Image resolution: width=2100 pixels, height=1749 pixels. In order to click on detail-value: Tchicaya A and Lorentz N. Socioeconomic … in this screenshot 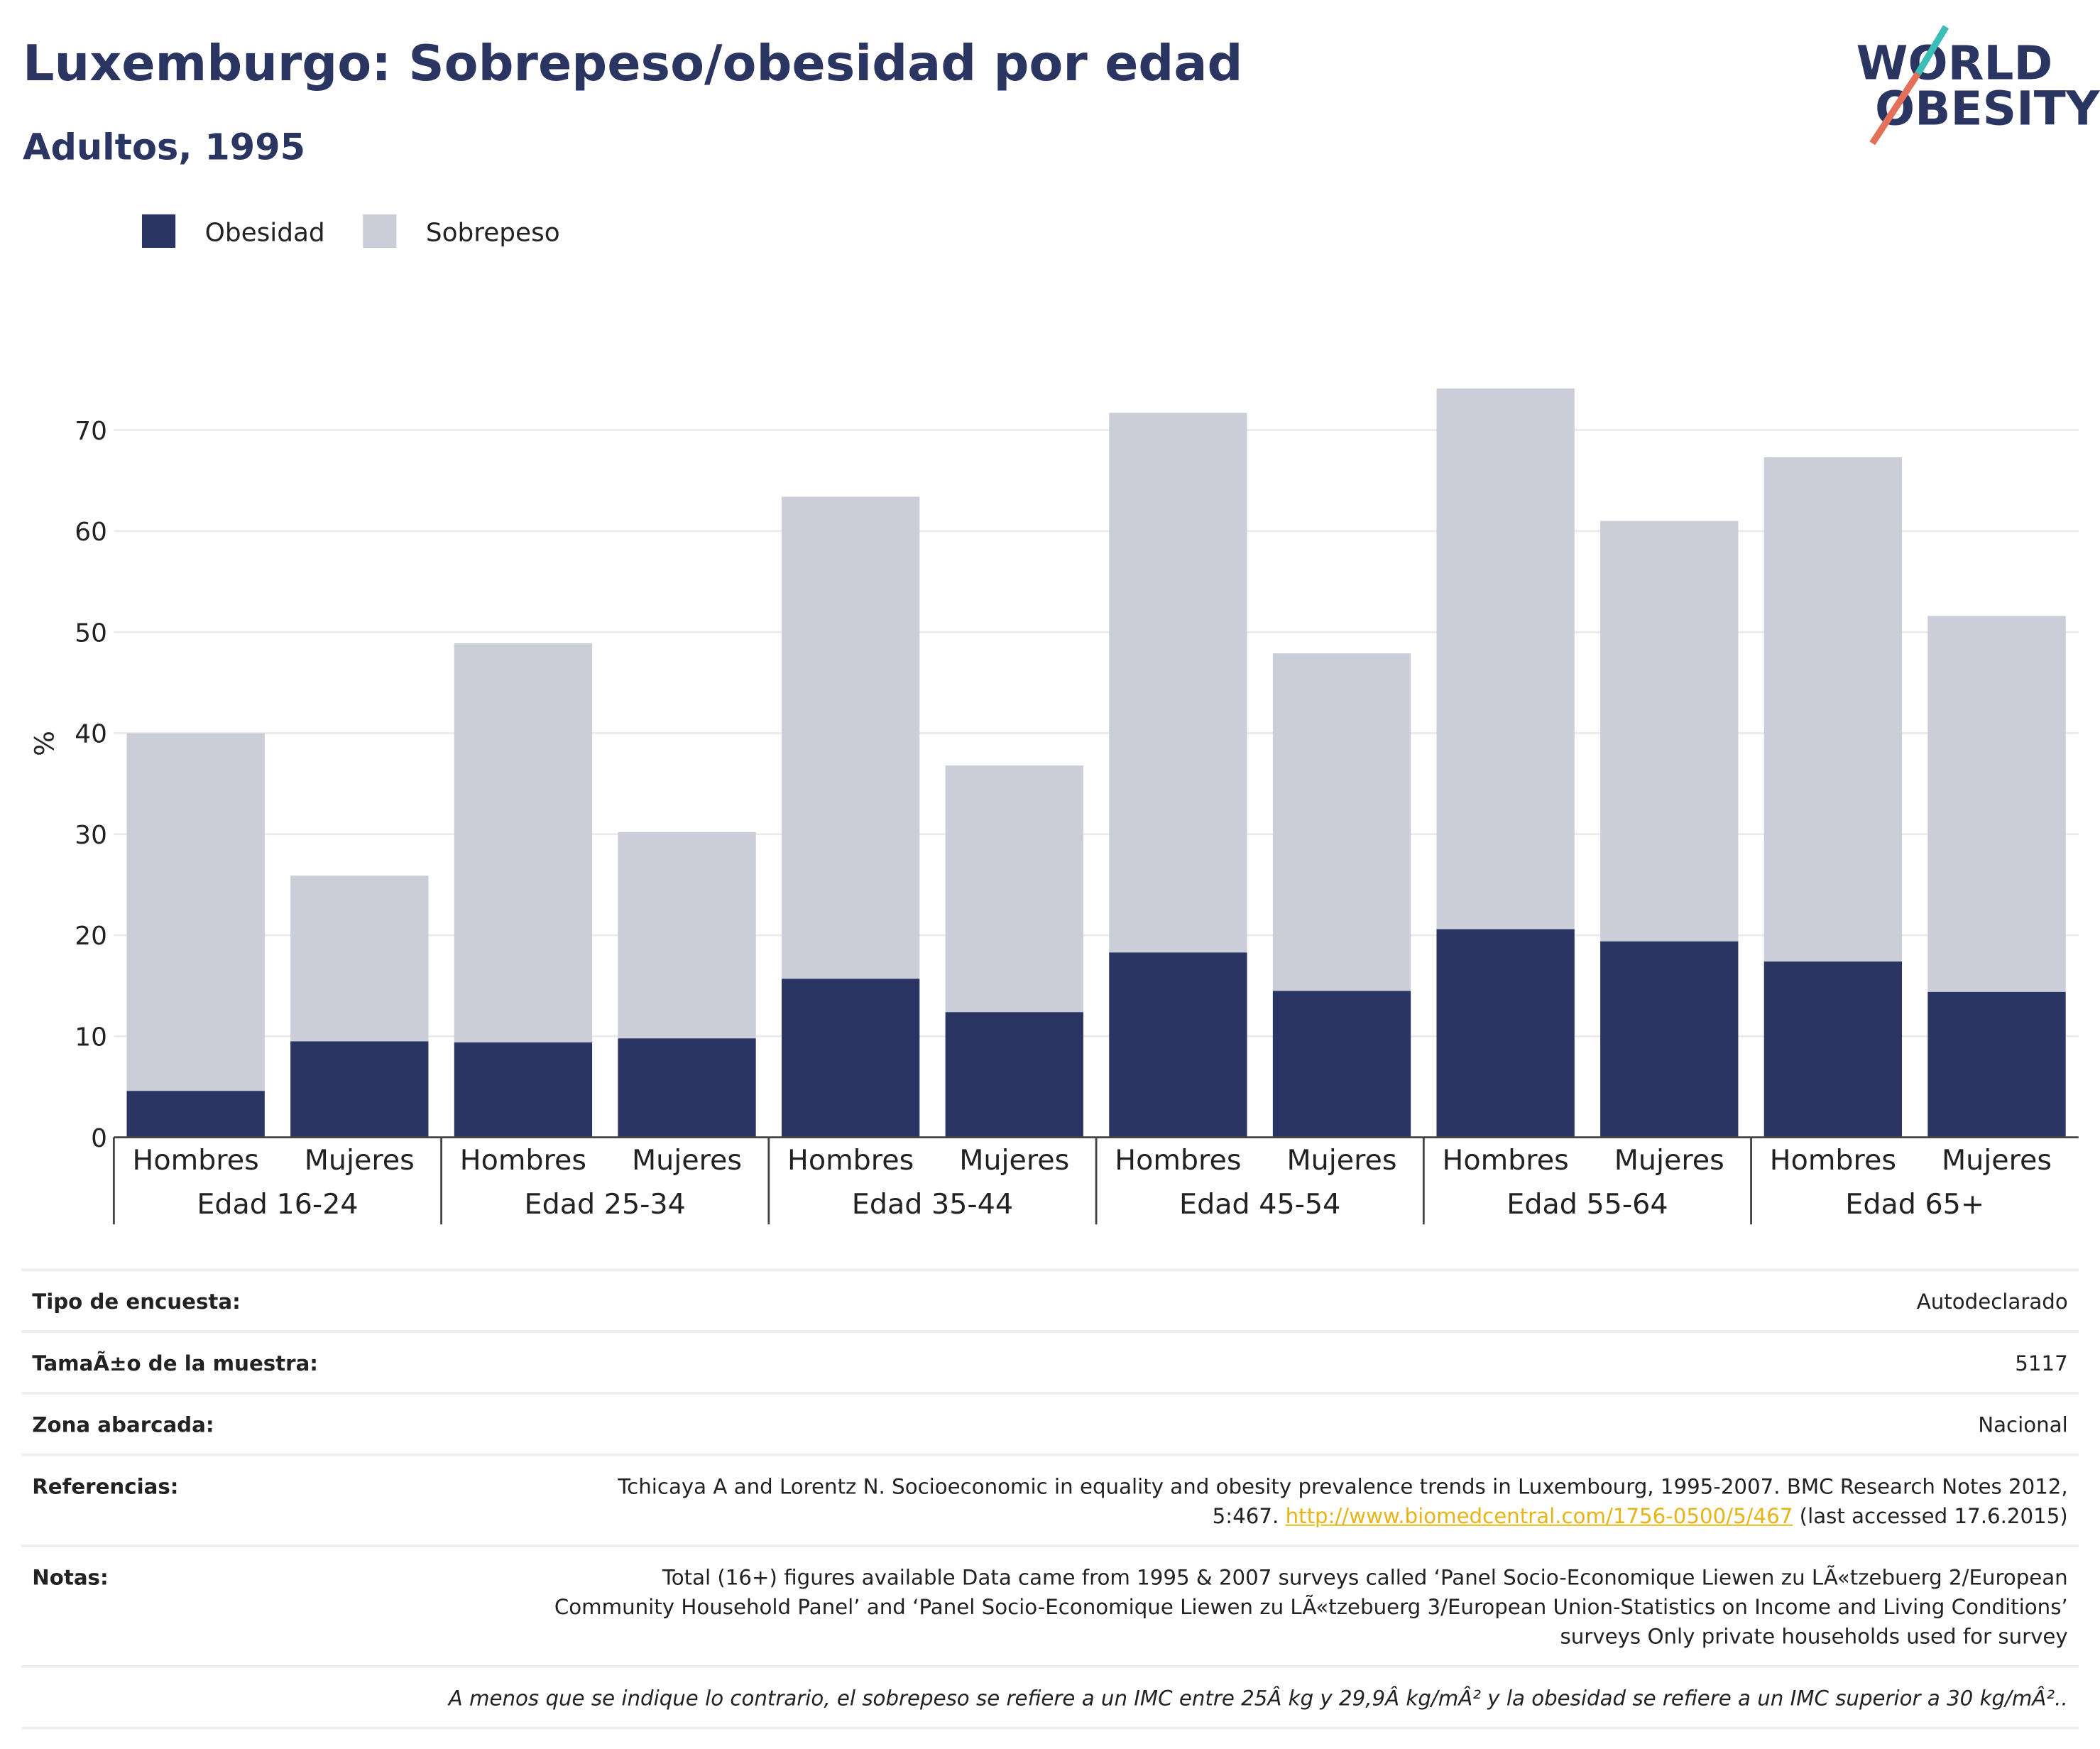, I will do `click(1308, 1502)`.